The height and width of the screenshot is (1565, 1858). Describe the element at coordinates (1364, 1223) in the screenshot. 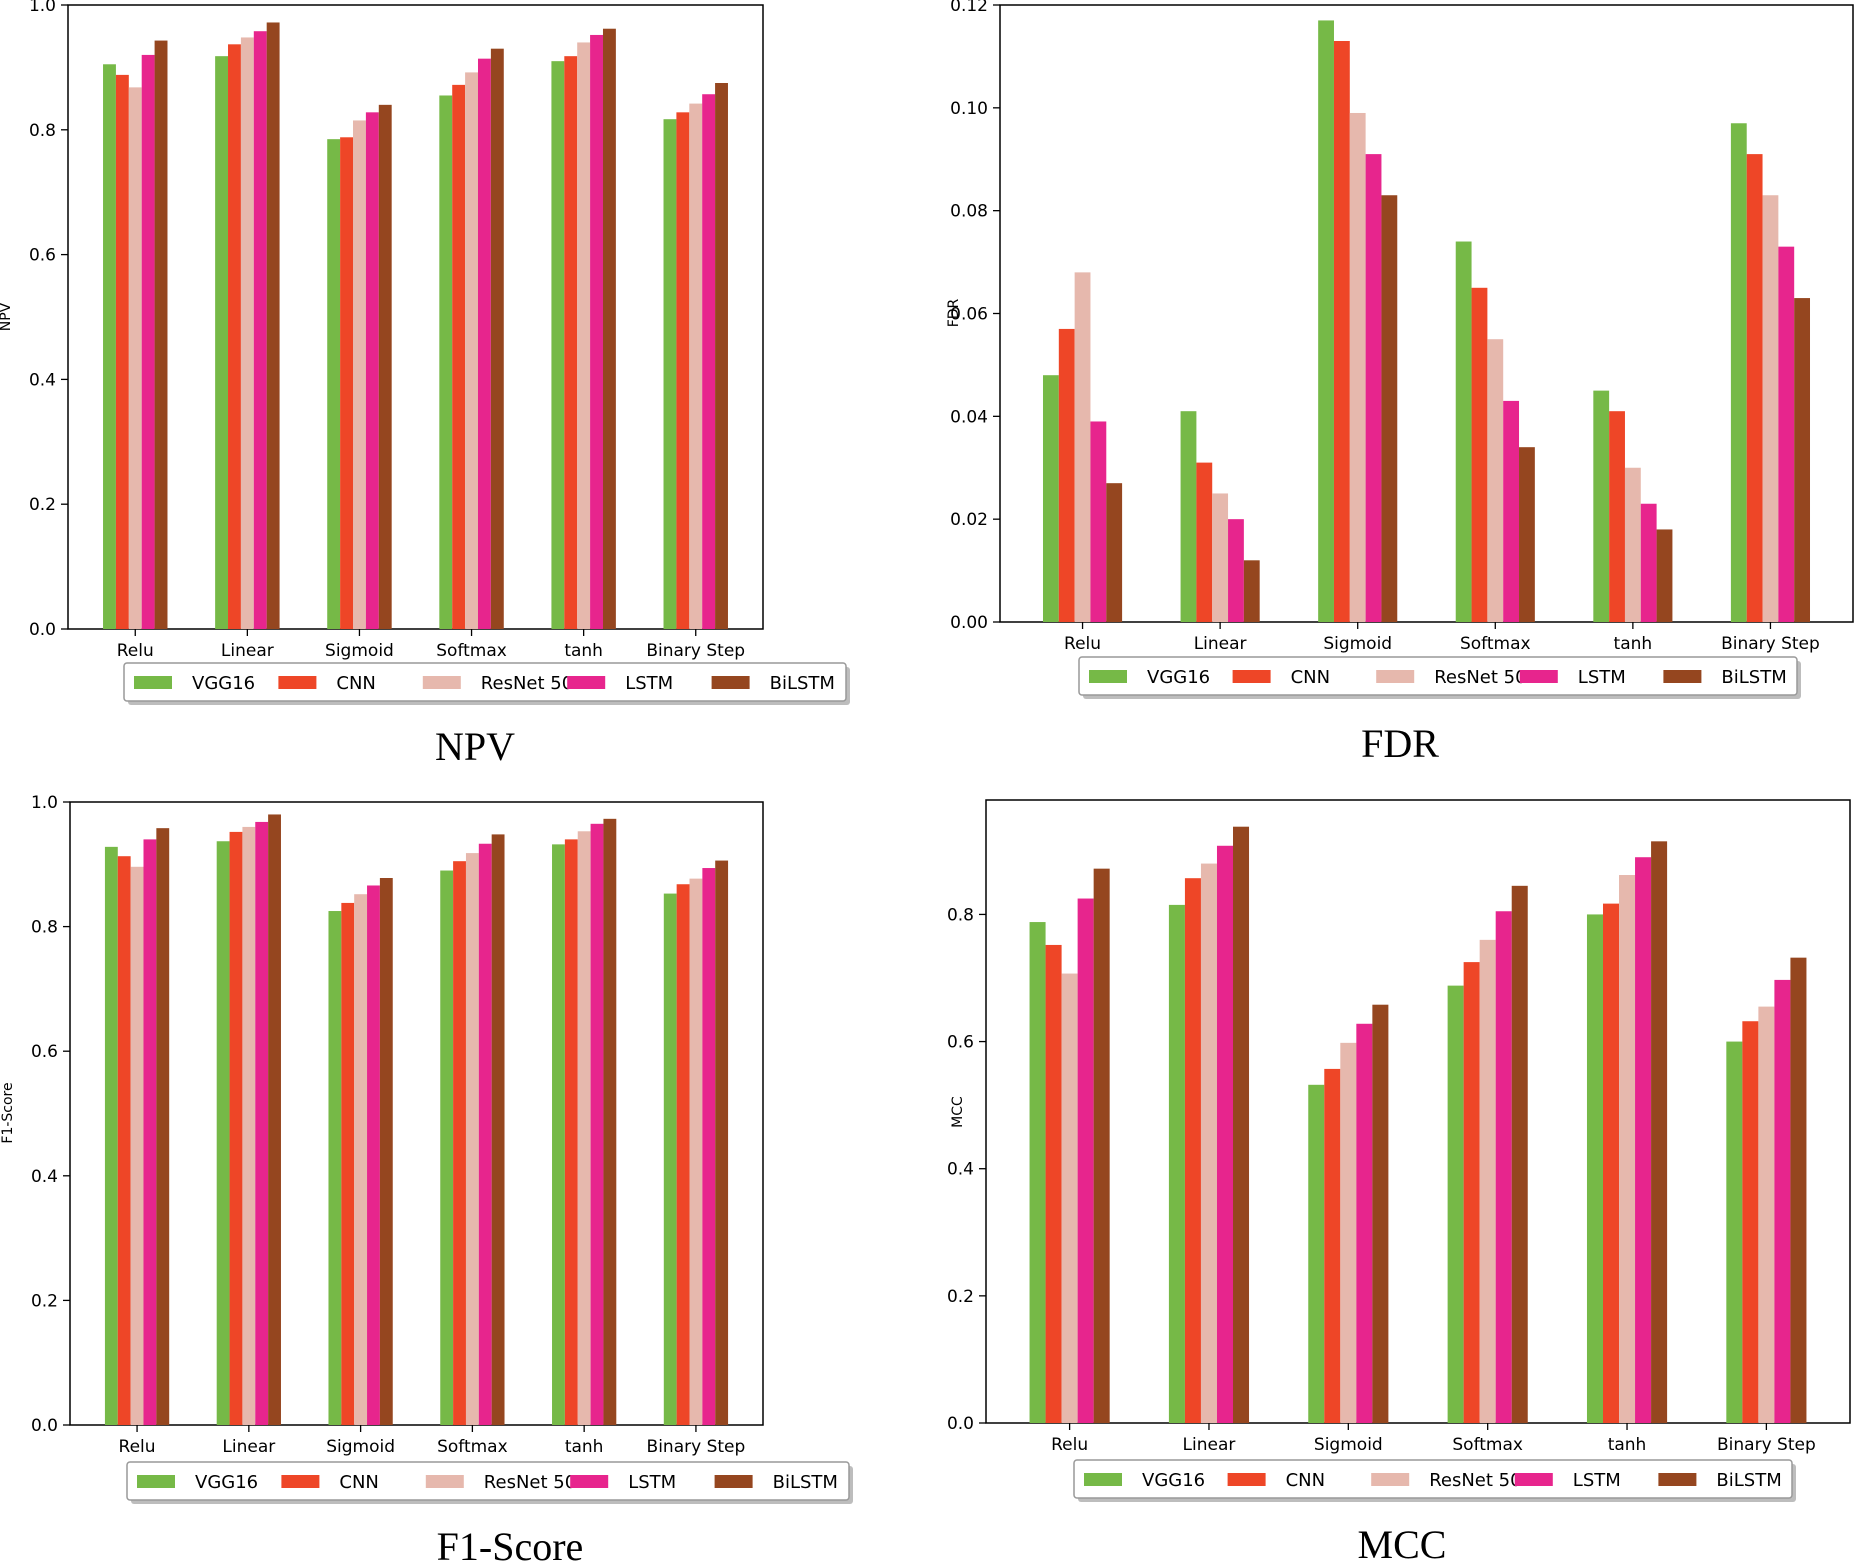

I see `bar-lstm-sigmoid` at that location.